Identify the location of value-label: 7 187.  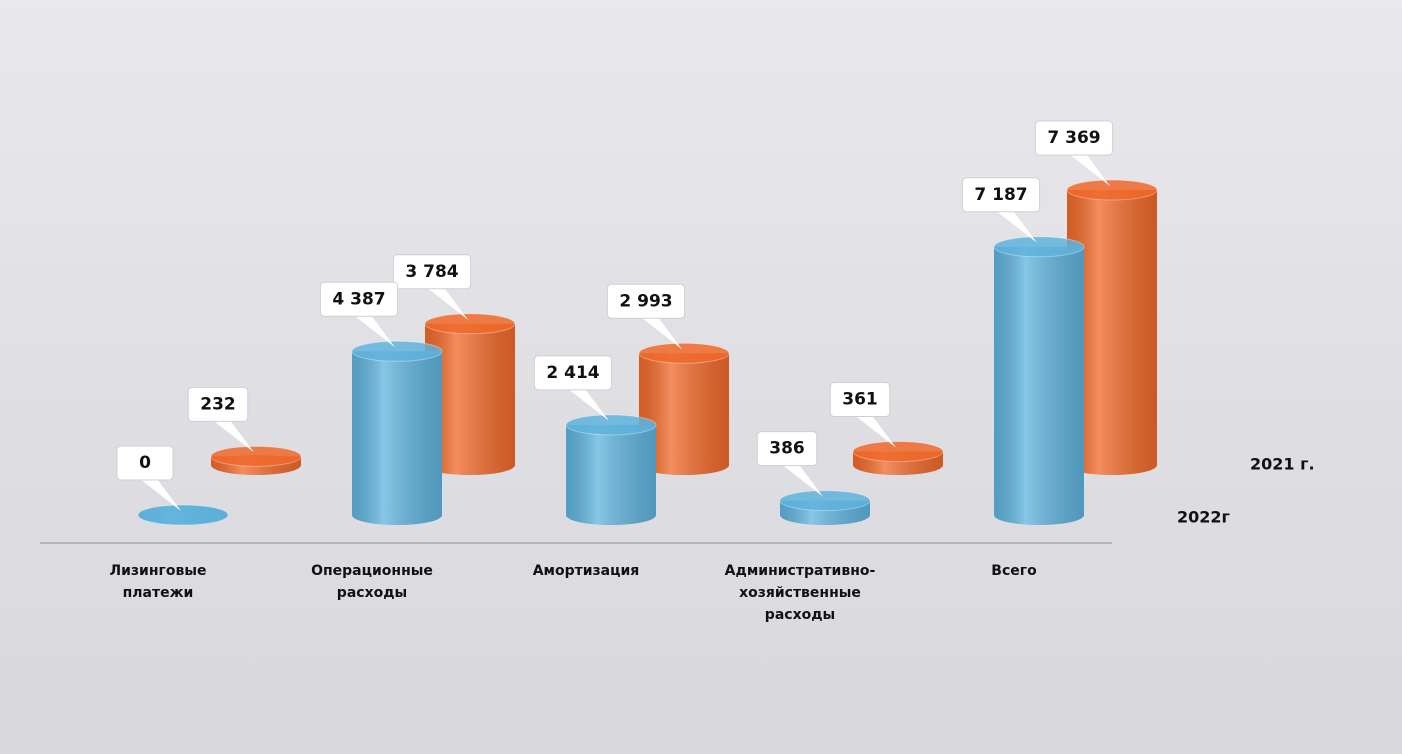
(1000, 195).